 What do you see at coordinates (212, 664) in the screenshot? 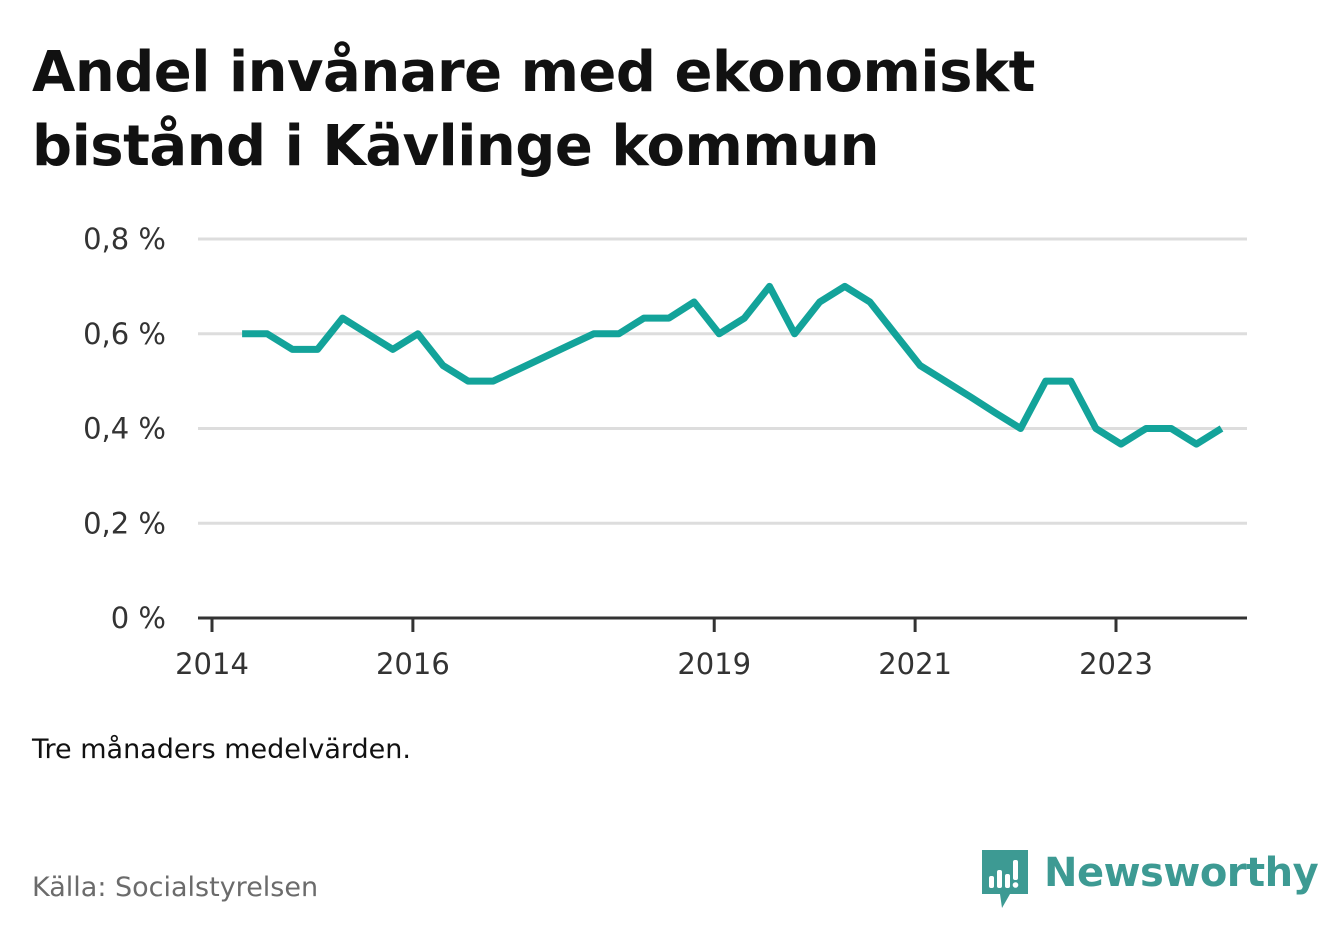
I see `x-tick-label: 2014` at bounding box center [212, 664].